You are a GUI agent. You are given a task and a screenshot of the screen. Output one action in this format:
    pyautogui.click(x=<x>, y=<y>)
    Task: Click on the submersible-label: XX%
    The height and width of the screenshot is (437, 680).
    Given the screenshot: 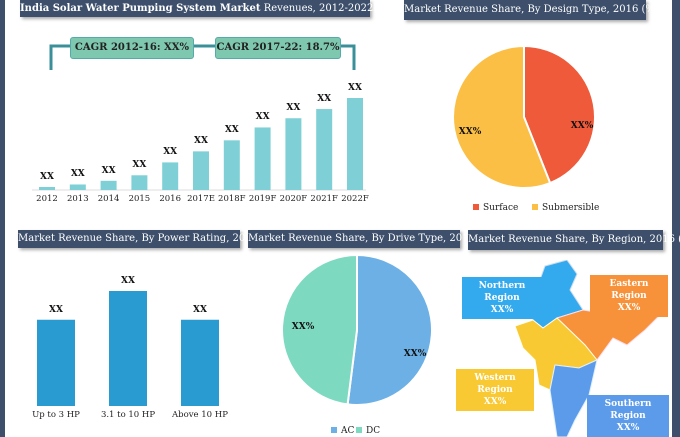 What is the action you would take?
    pyautogui.click(x=470, y=132)
    